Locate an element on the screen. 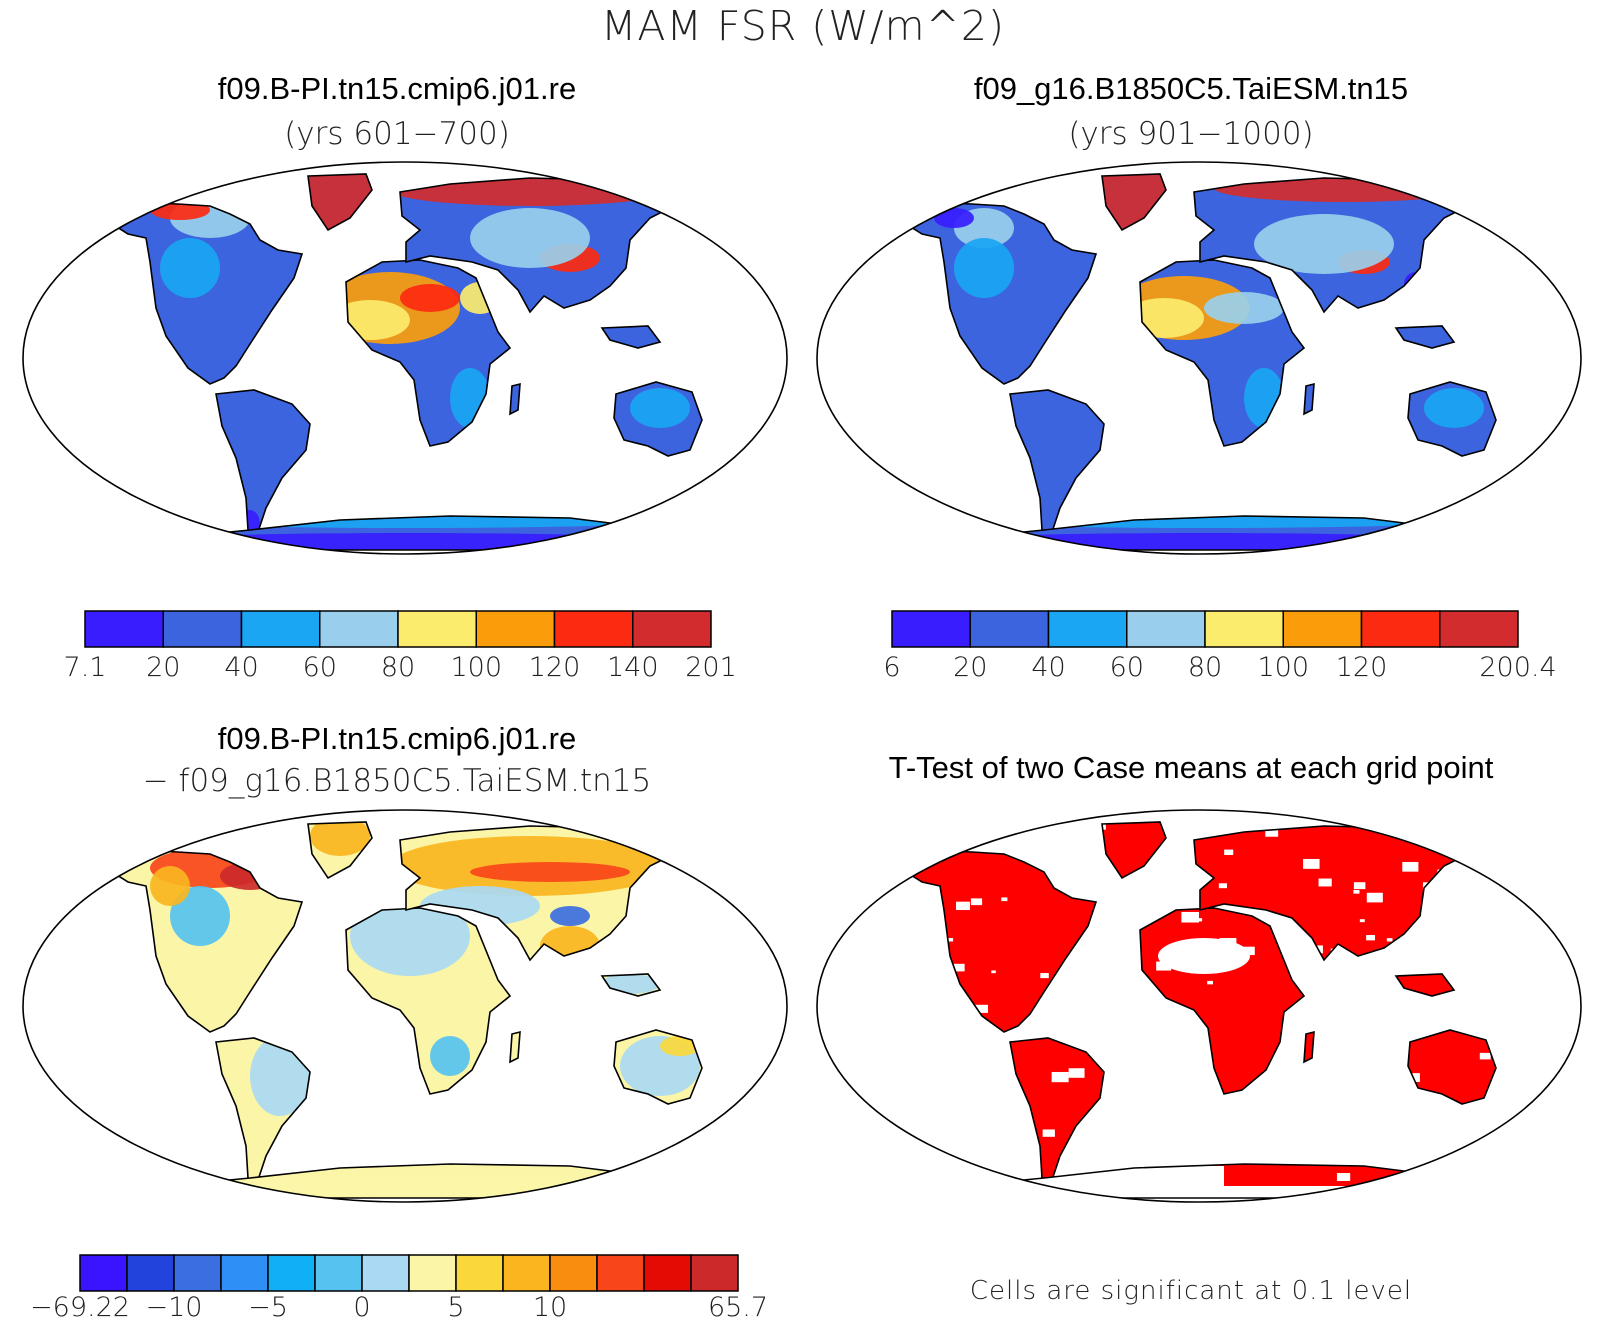 The width and height of the screenshot is (1606, 1327). colorbar-case1-labels: 7.1 20 40 60 80 100 120 140 201 is located at coordinates (400, 669).